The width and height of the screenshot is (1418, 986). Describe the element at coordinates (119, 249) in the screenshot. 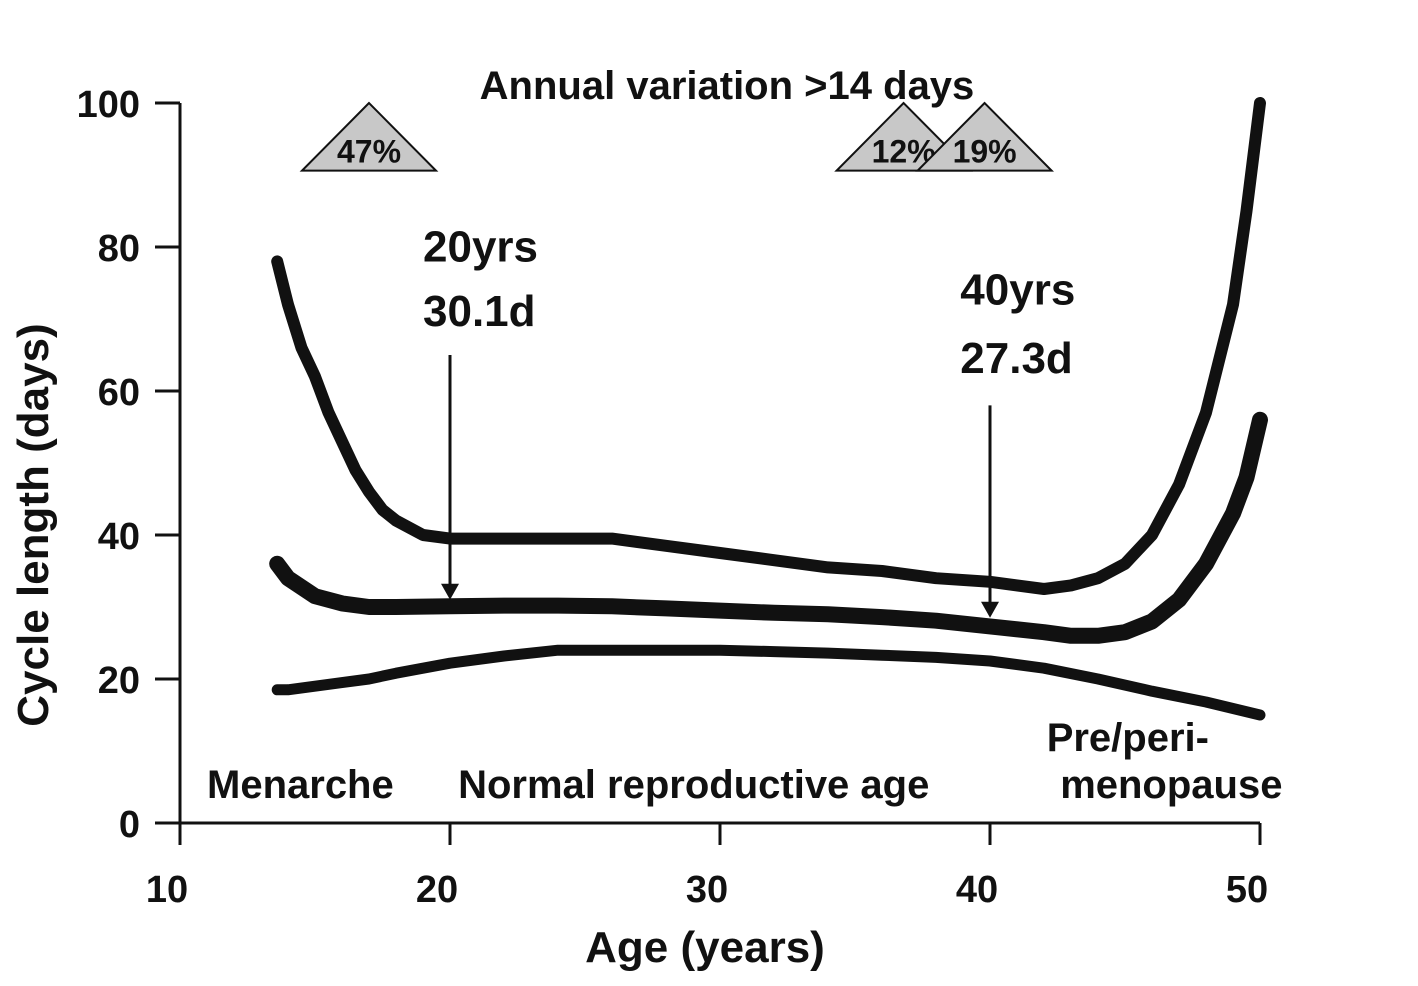

I see `y-tick-label: 80` at that location.